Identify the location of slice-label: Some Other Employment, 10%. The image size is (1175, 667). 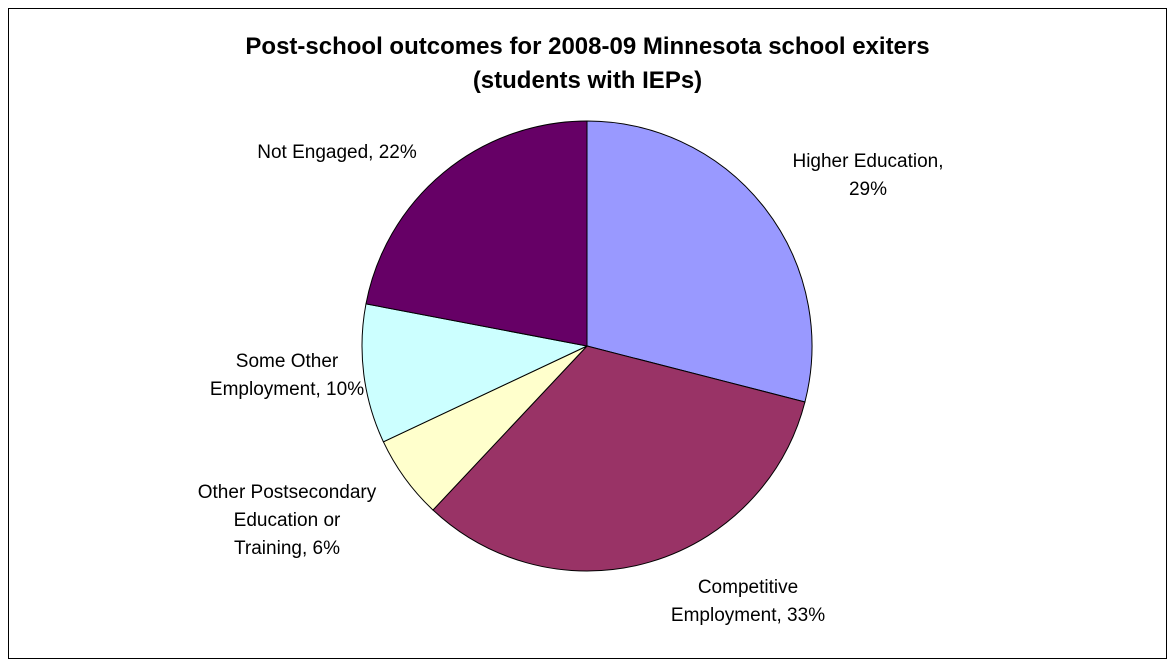
(287, 375).